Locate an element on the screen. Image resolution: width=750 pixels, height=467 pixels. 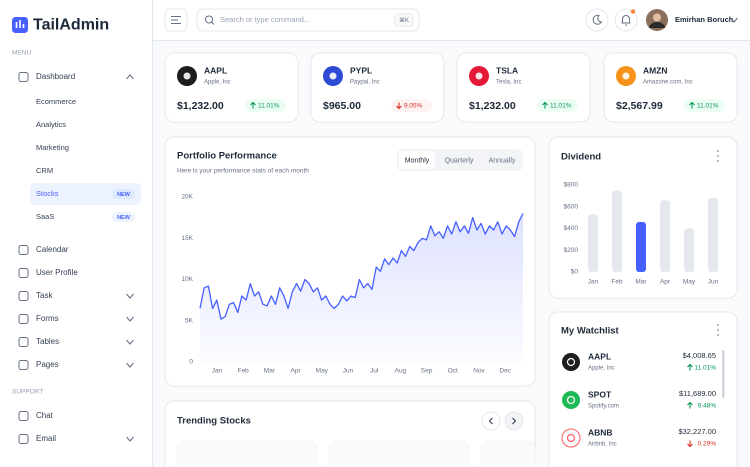
nav-item: Pages is located at coordinates (47, 364).